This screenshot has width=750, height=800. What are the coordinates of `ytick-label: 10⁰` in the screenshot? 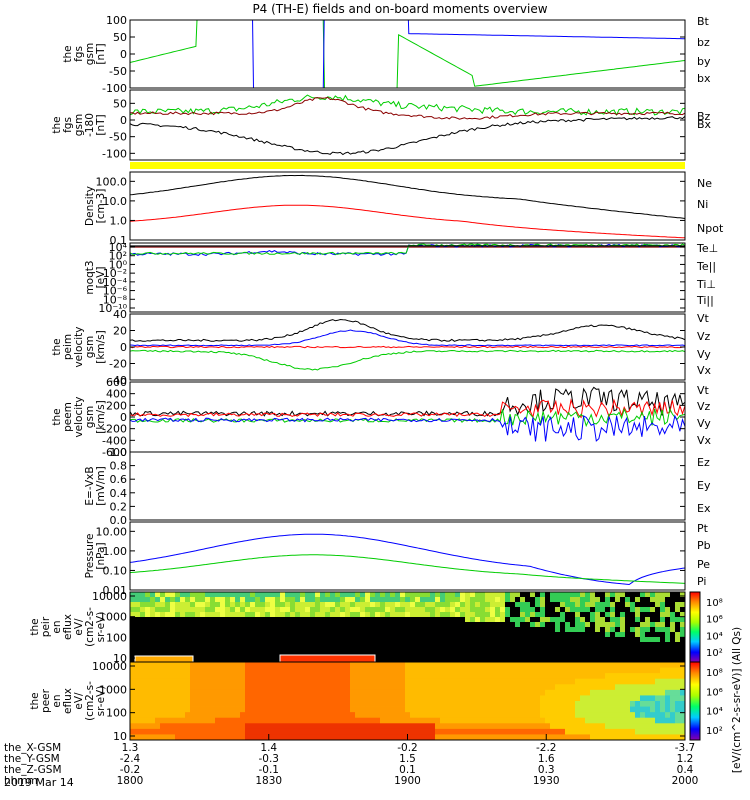 It's located at (118, 264).